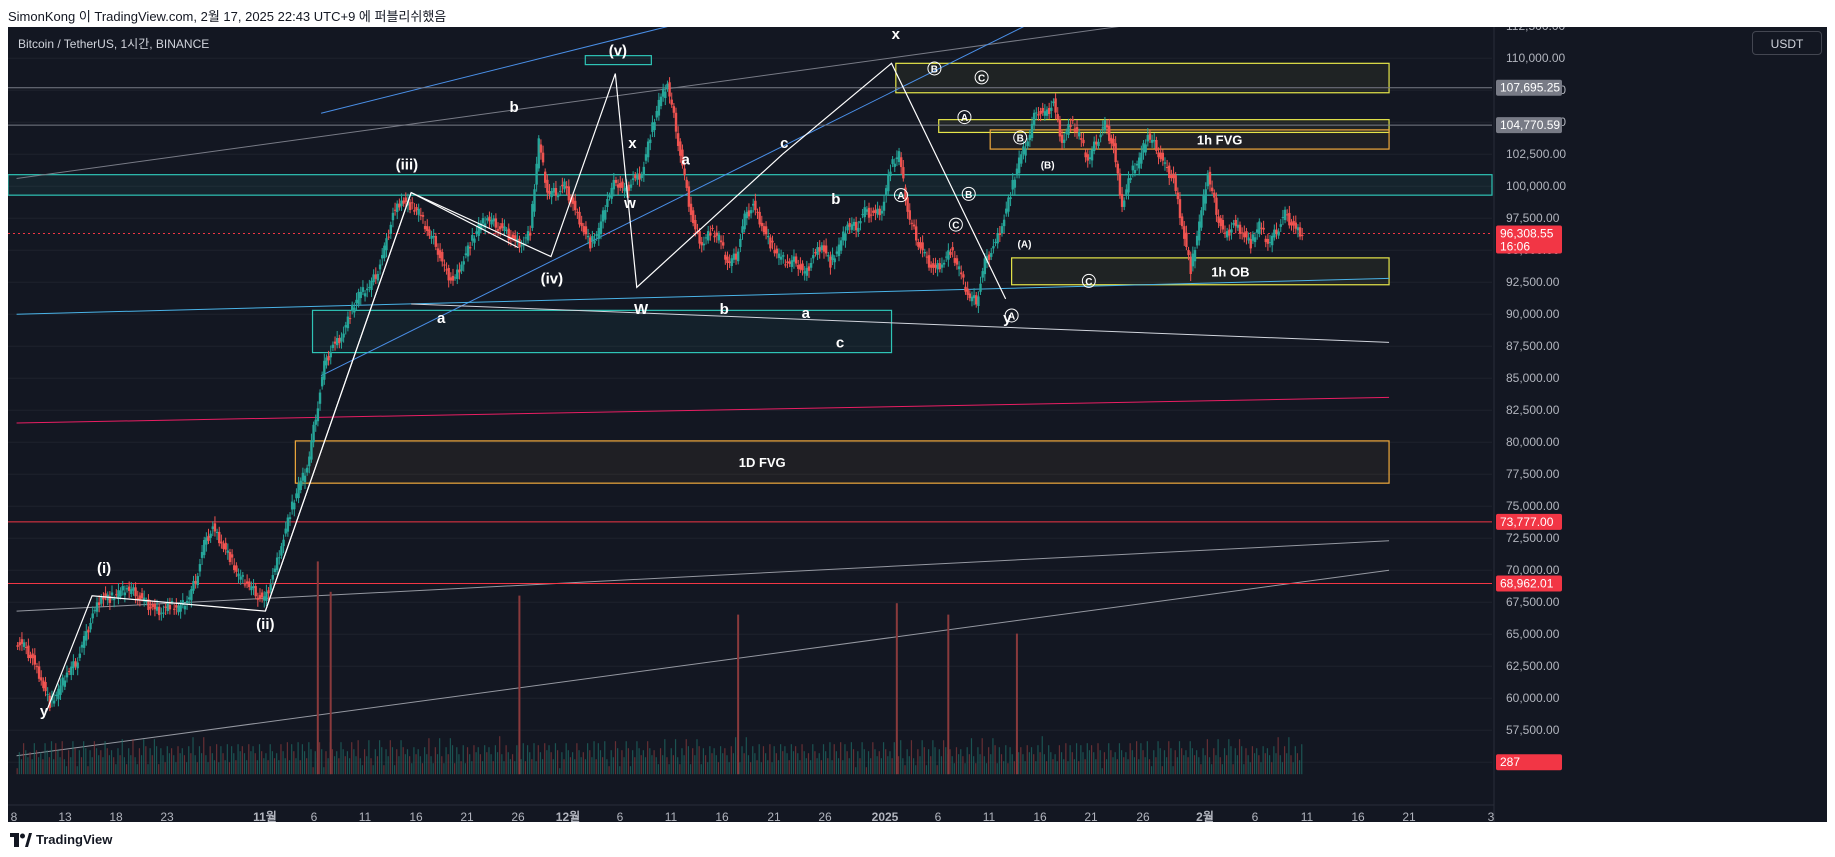  I want to click on currency-button: USDT, so click(1787, 43).